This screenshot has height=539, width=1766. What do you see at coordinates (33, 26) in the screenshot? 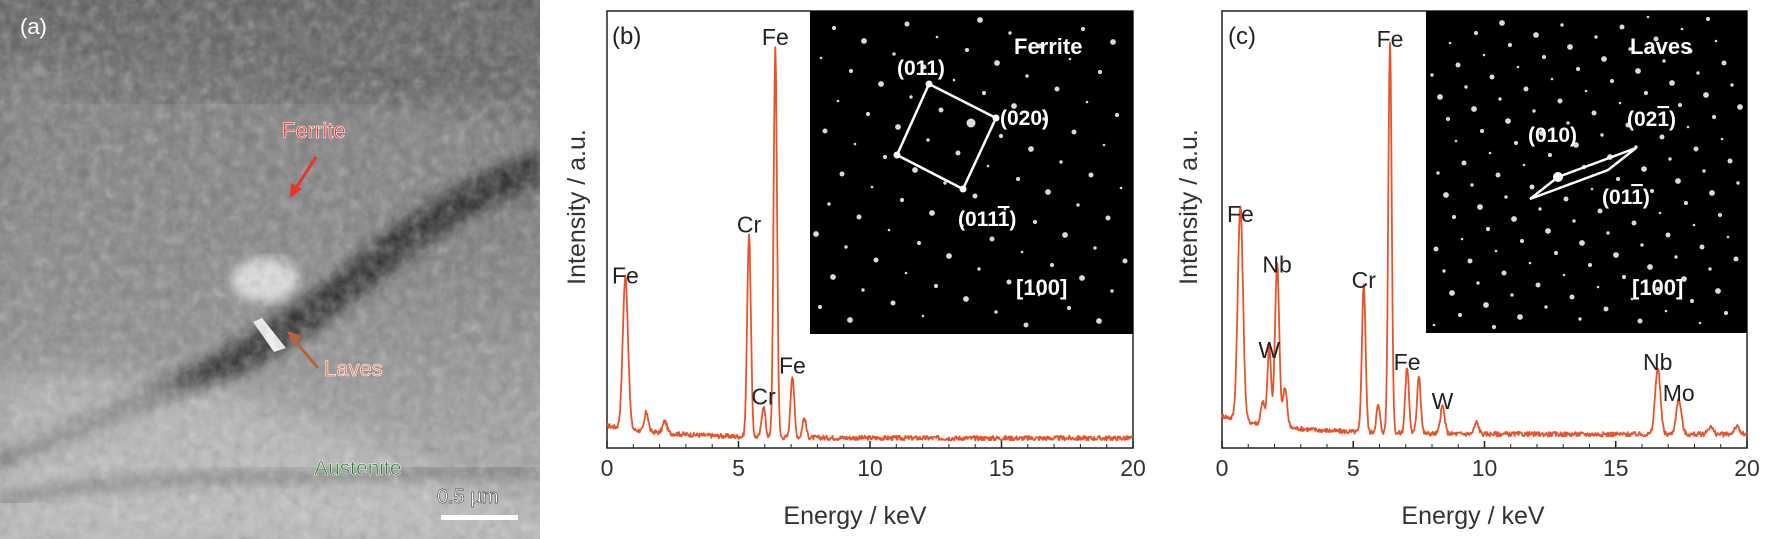
I see `panel-label-a: (a)` at bounding box center [33, 26].